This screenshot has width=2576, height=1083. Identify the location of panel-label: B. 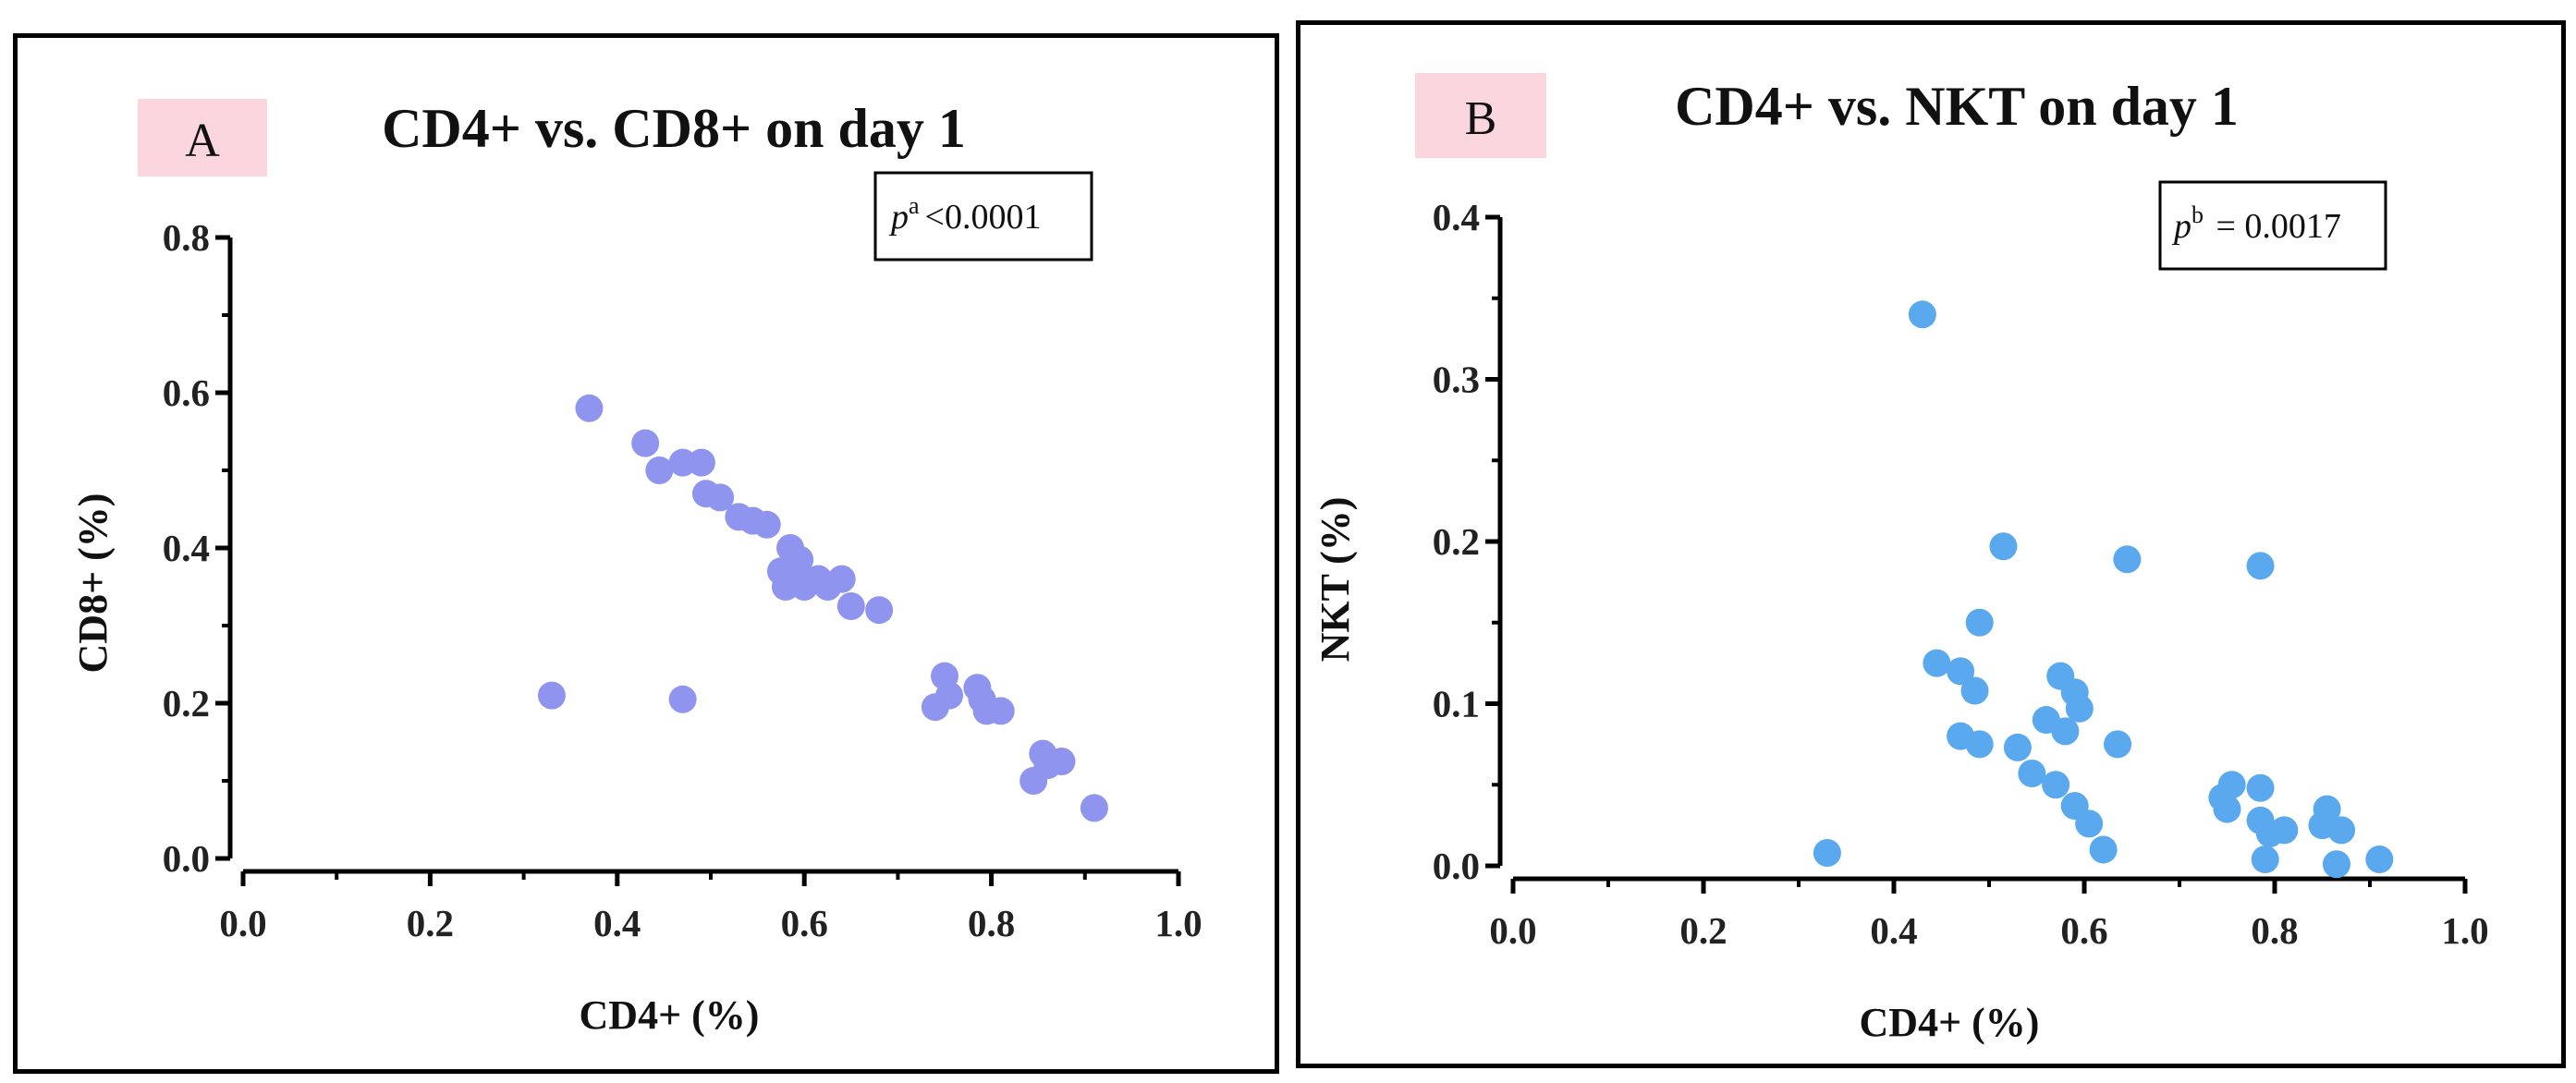
(1481, 119).